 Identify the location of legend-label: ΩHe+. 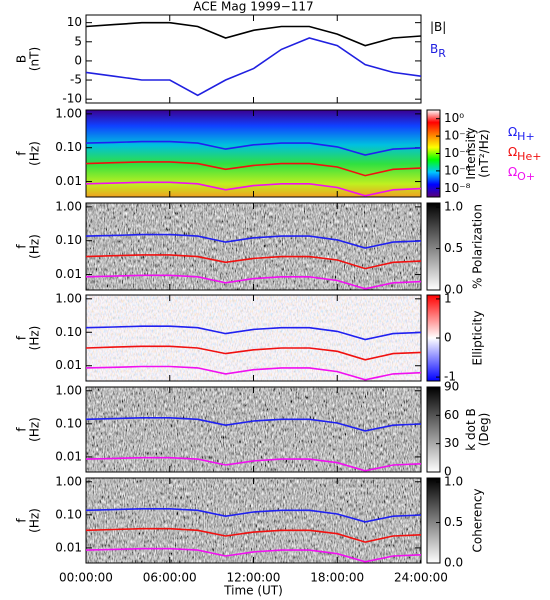
(524, 154).